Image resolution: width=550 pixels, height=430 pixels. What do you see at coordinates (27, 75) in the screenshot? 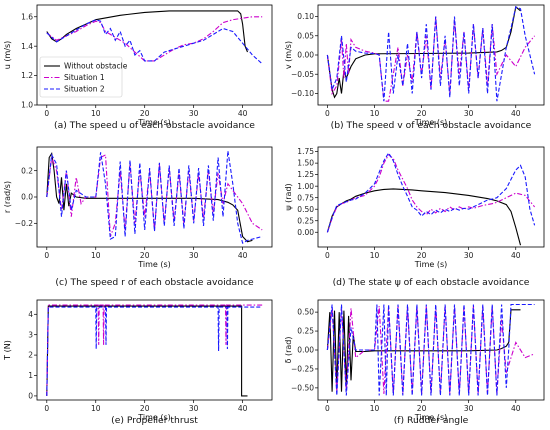
I see `y-tick-label: 1.2` at bounding box center [27, 75].